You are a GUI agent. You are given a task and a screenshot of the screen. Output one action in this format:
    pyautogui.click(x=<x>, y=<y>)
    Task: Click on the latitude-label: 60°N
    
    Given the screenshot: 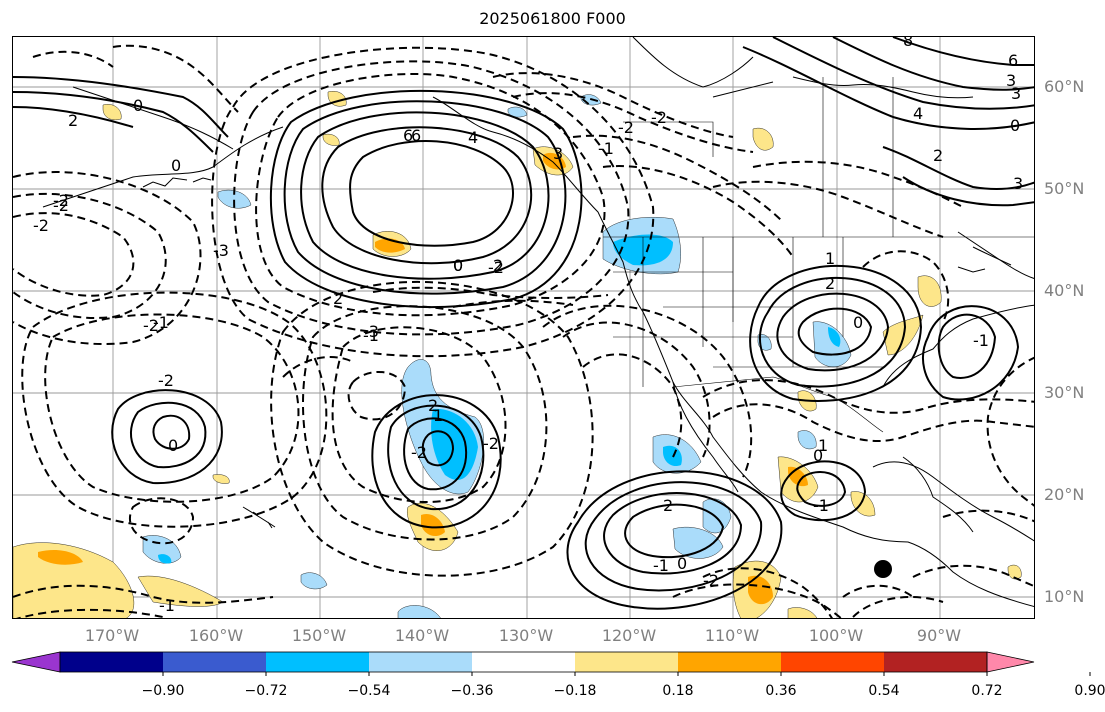 What is the action you would take?
    pyautogui.click(x=1064, y=86)
    